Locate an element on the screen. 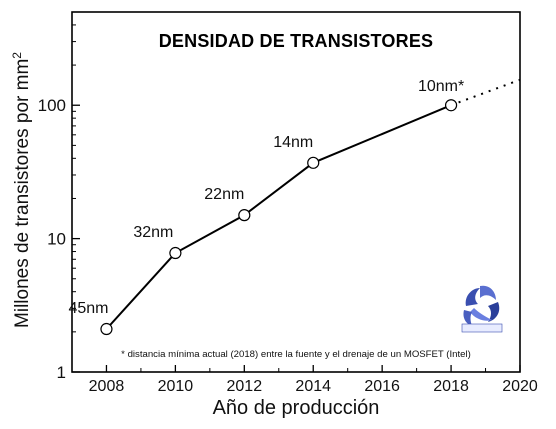 This screenshot has height=429, width=556. x-tick-label: 2016 is located at coordinates (382, 386).